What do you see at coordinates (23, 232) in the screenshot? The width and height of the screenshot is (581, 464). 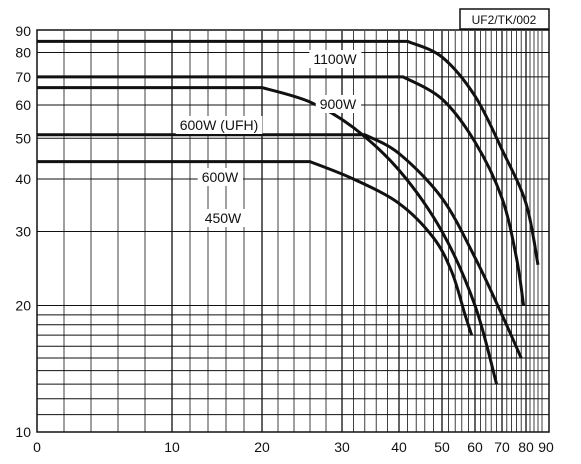 I see `y-tick-label: 30` at bounding box center [23, 232].